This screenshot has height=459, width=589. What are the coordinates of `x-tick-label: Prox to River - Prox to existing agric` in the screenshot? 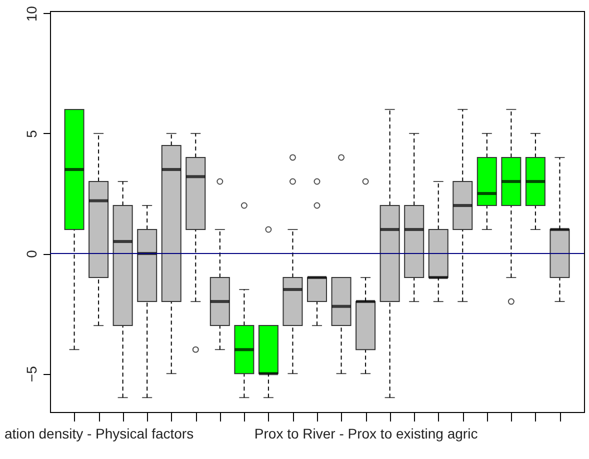 It's located at (366, 434).